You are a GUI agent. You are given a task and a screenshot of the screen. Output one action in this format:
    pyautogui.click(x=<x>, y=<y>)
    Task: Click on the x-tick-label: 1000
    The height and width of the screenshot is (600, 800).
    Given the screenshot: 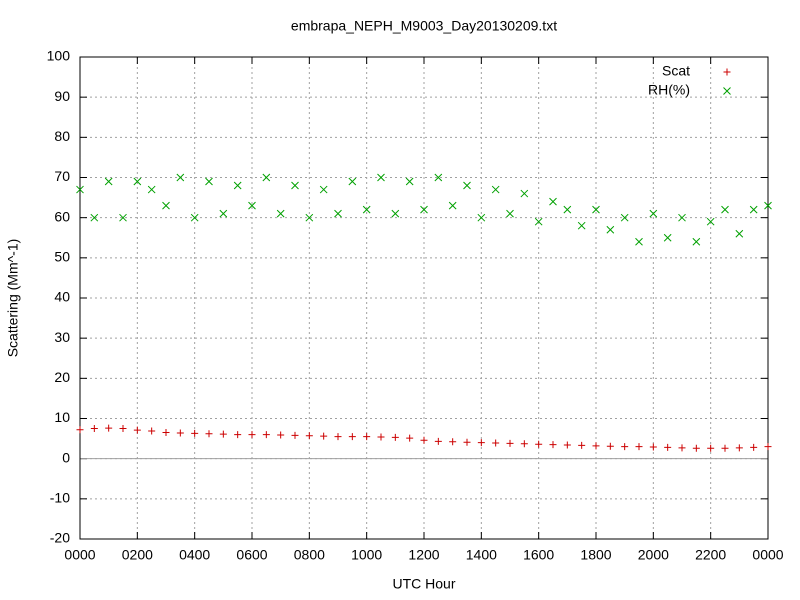 What is the action you would take?
    pyautogui.click(x=366, y=555)
    